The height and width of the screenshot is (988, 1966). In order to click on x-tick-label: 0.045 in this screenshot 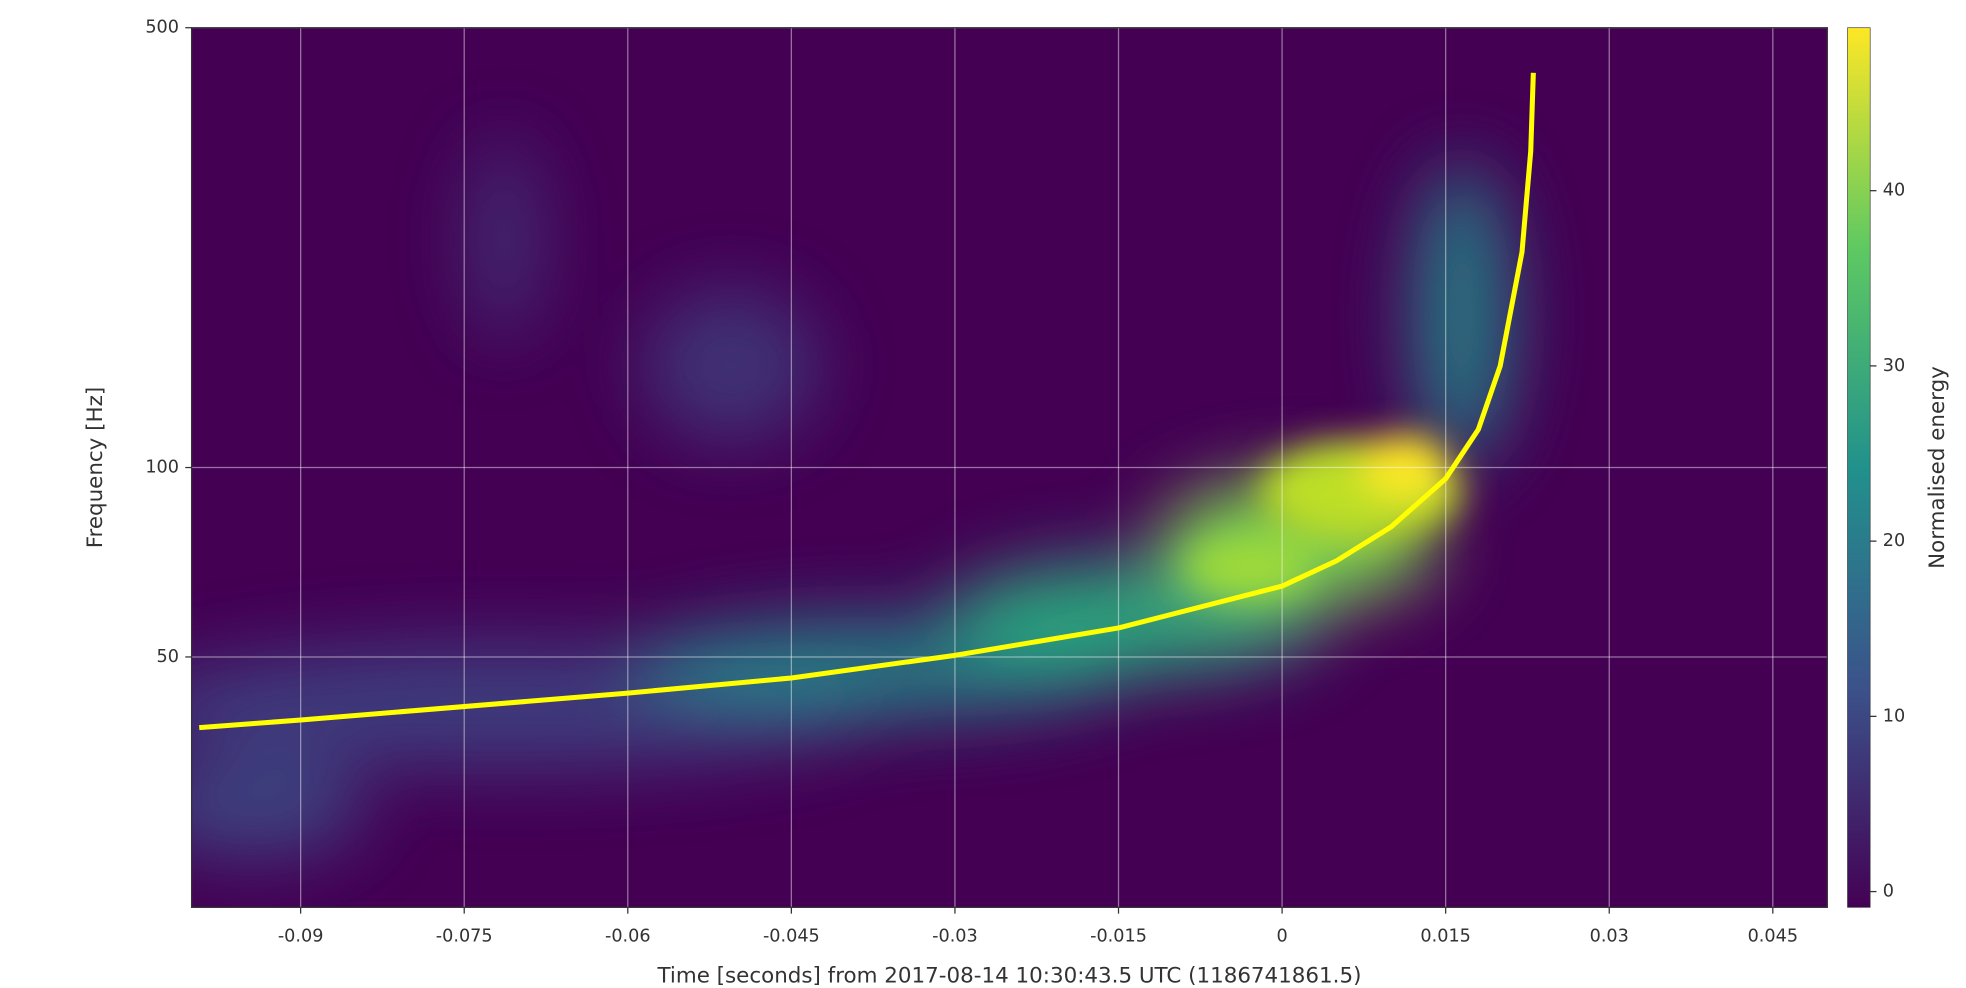, I will do `click(1773, 936)`.